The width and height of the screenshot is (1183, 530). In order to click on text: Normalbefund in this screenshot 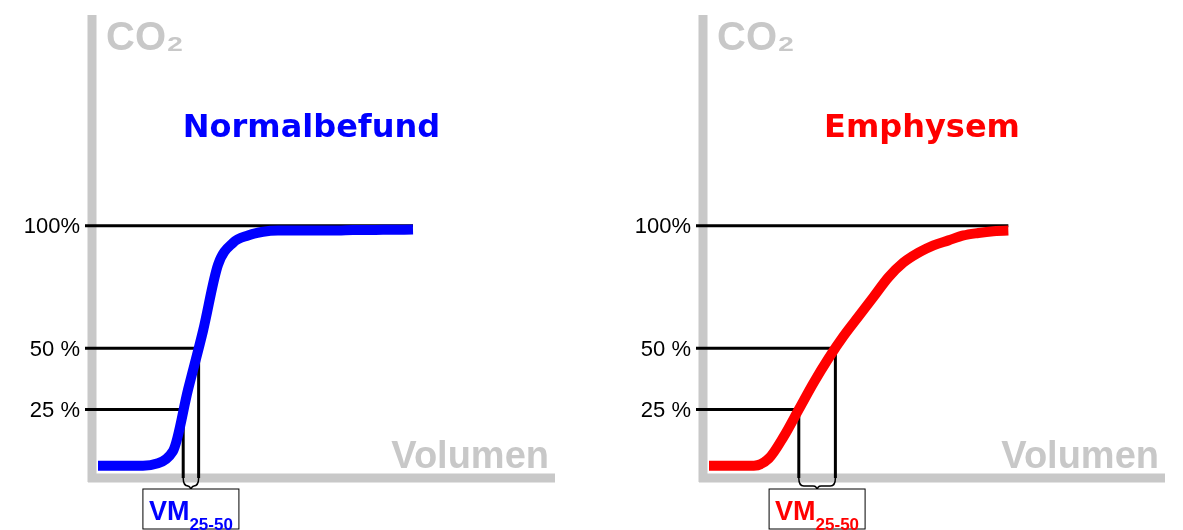, I will do `click(311, 126)`.